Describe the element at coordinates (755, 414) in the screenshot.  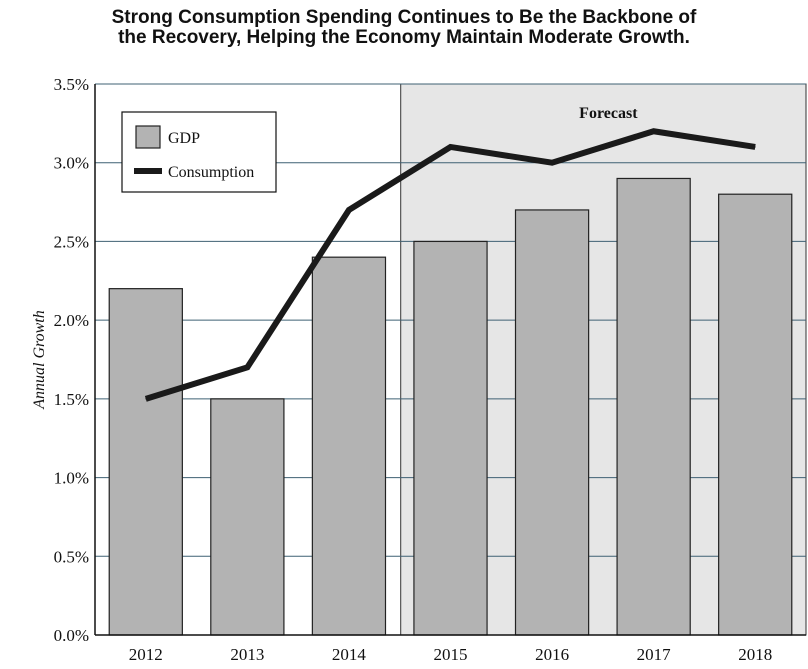
I see `gdp-bar-2018` at that location.